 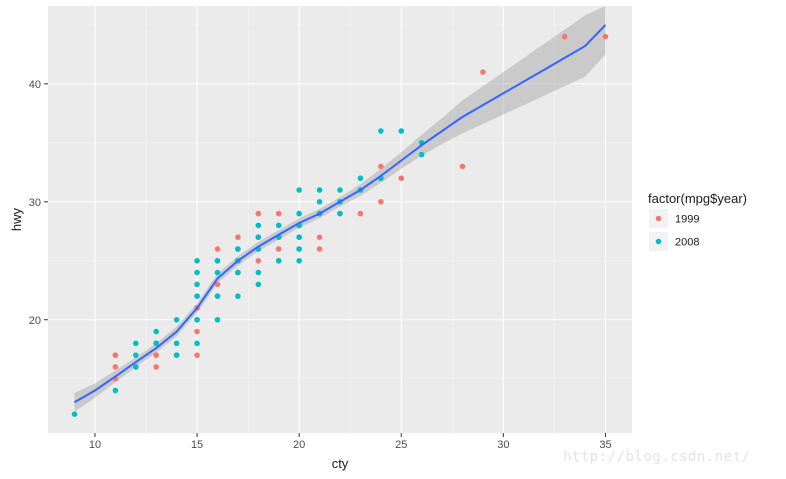 What do you see at coordinates (687, 220) in the screenshot?
I see `legend-label-1999: 1999` at bounding box center [687, 220].